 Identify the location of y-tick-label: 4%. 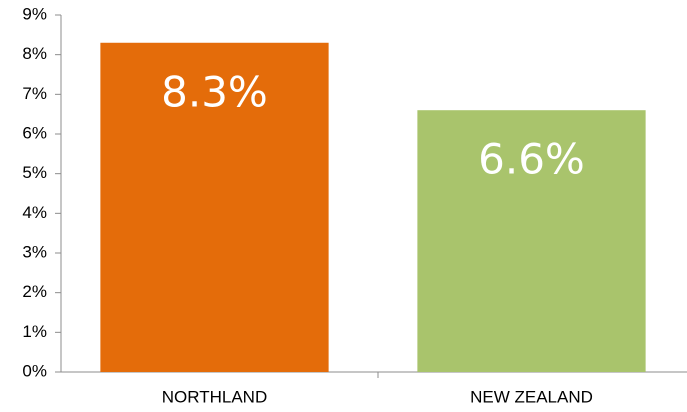
(34, 212).